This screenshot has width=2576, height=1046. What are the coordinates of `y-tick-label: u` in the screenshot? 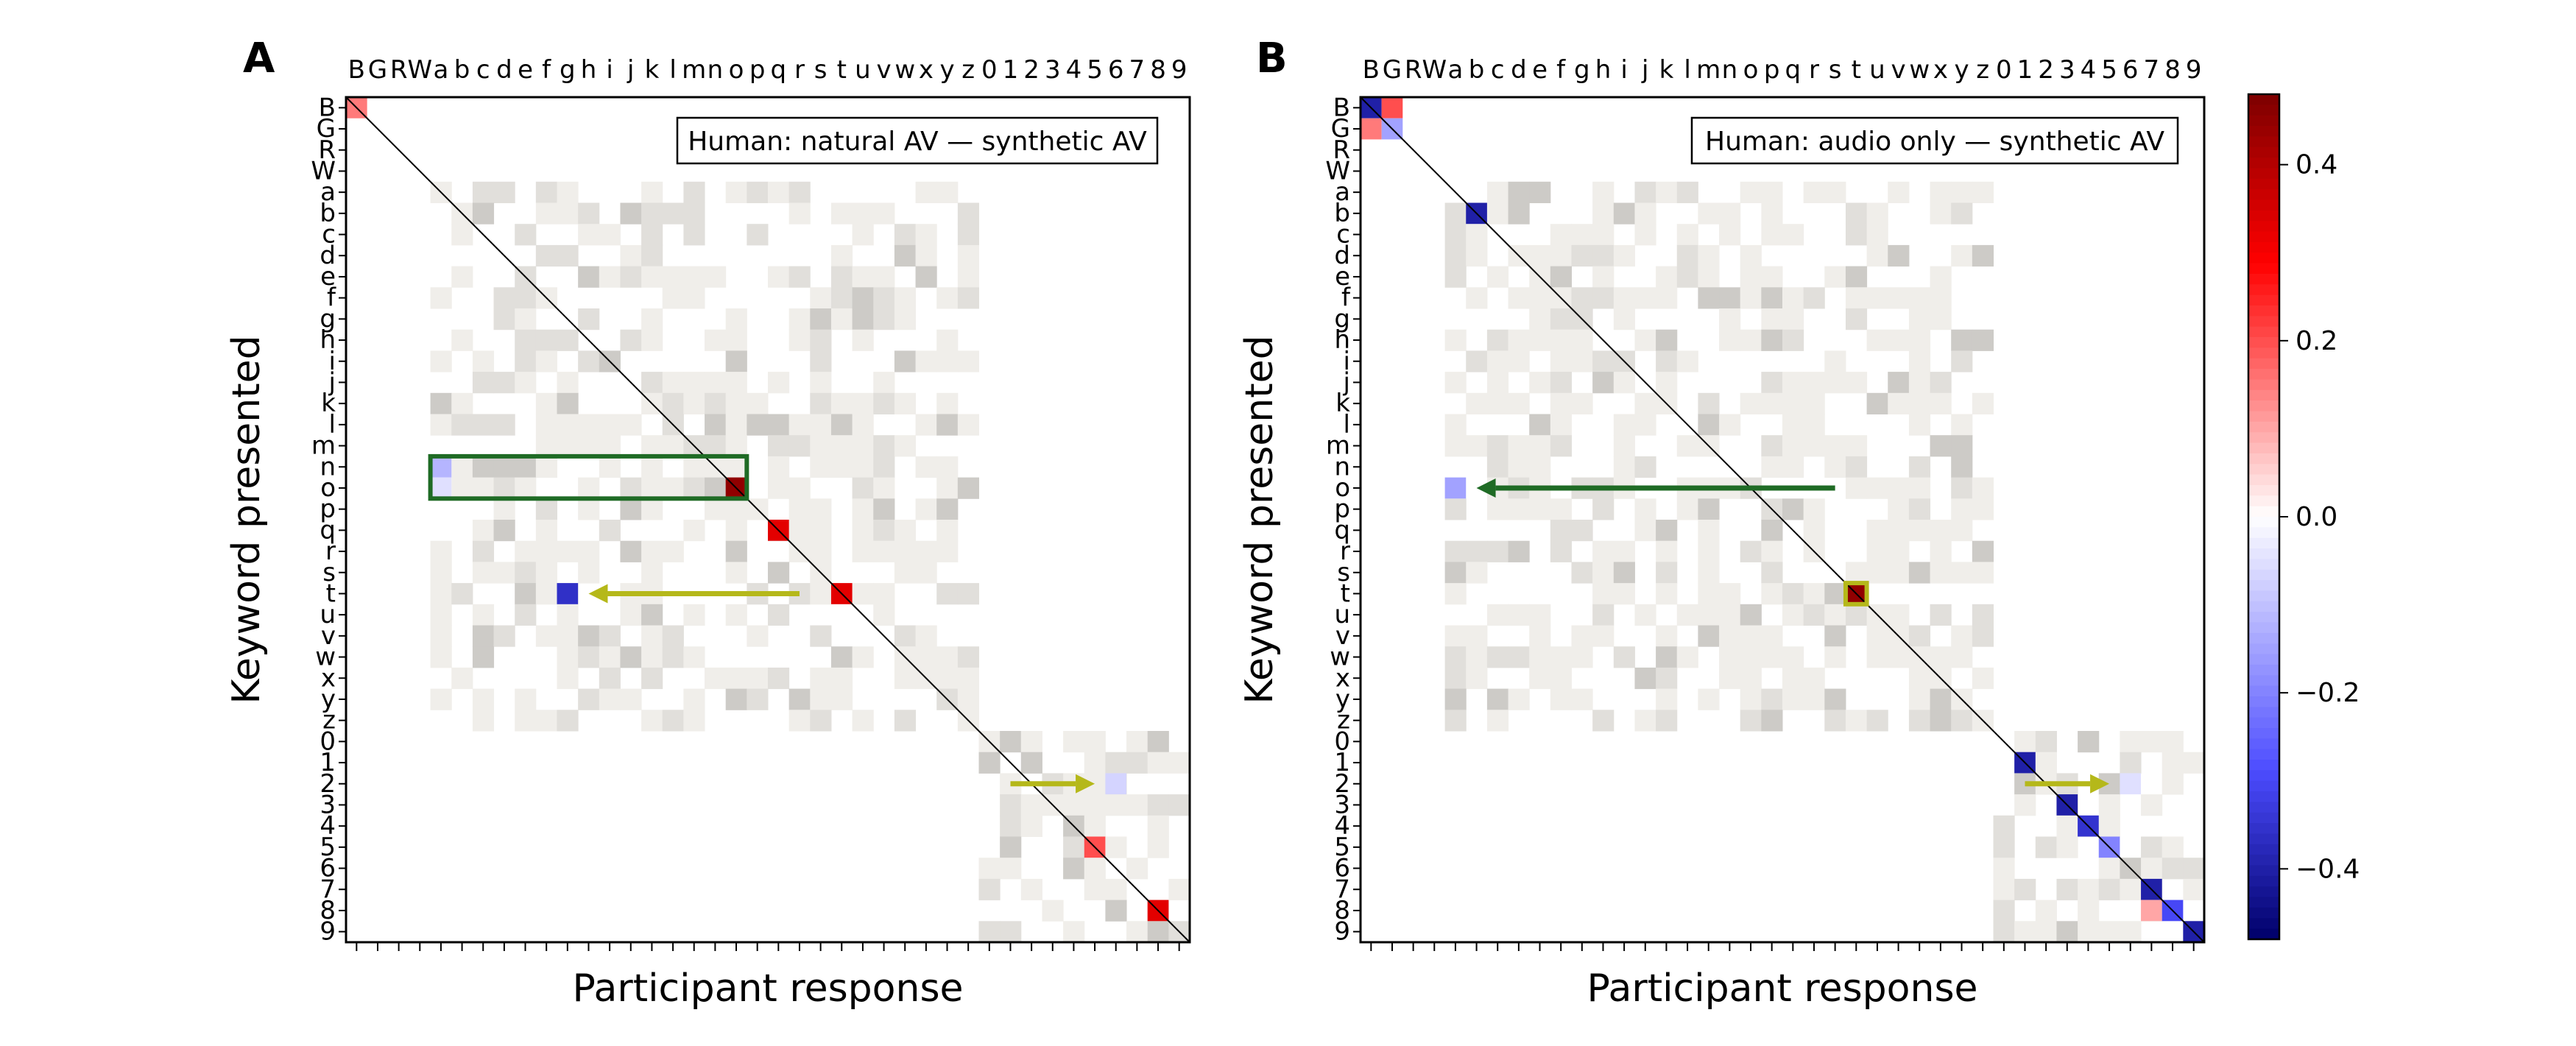 It's located at (328, 614).